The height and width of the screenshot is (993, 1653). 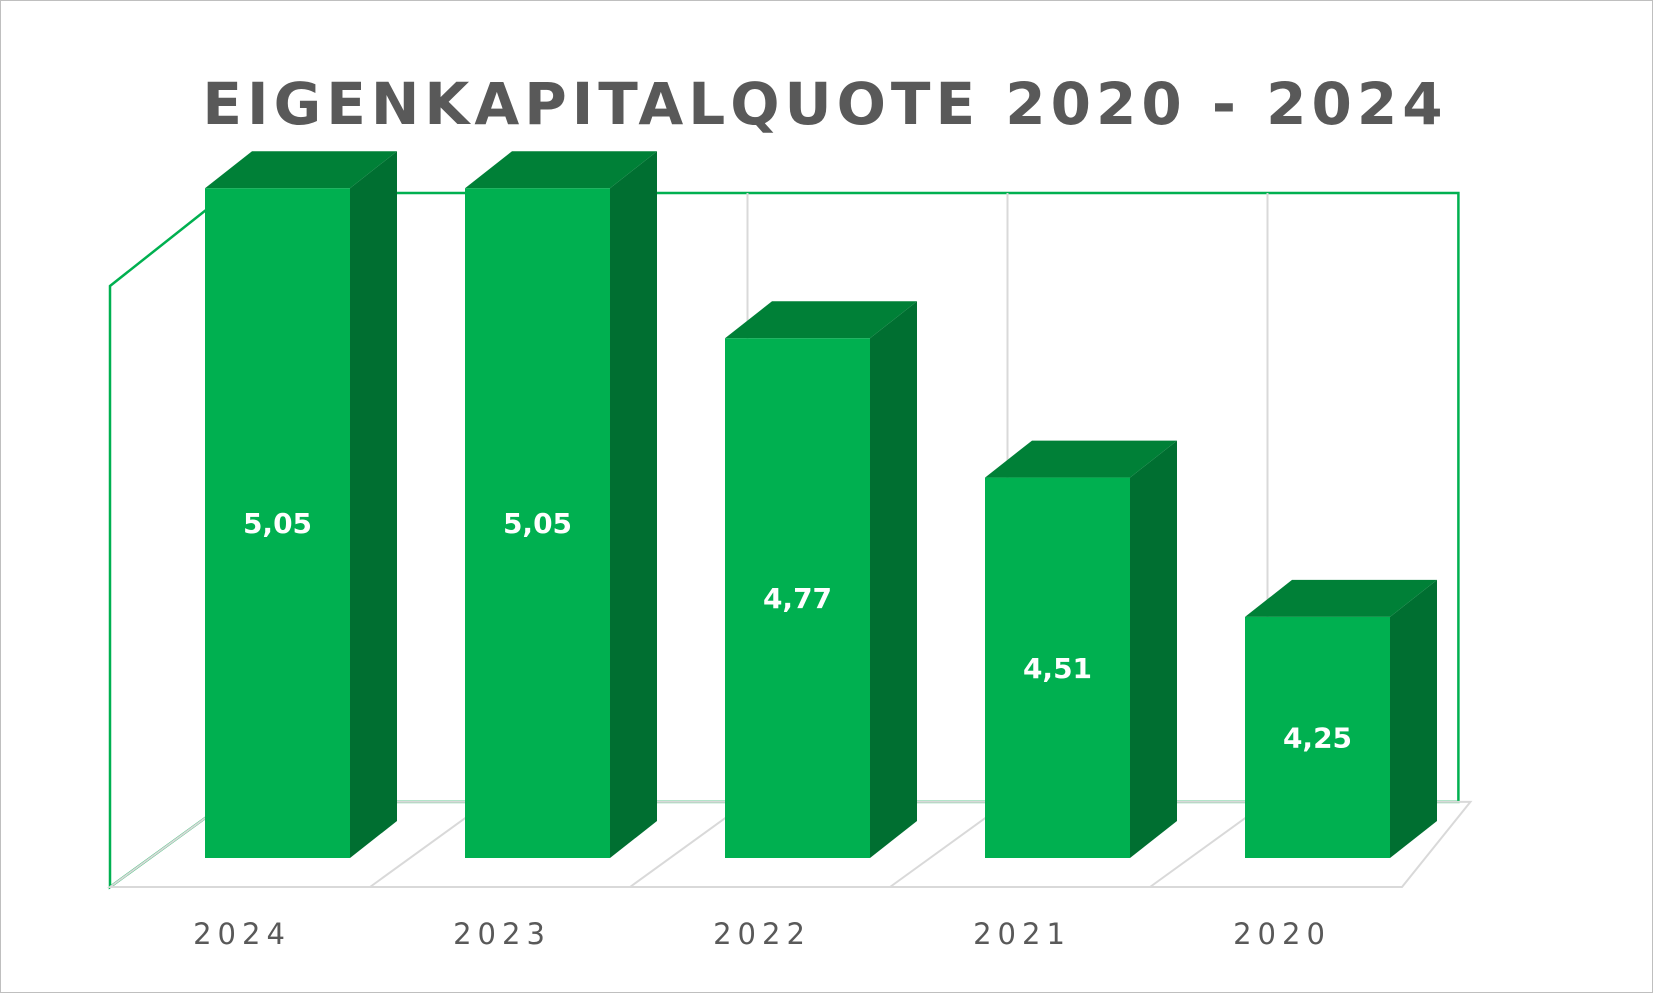 I want to click on chart-title: EIGENKAPITALQUOTE 2020 - 2024, so click(x=825, y=104).